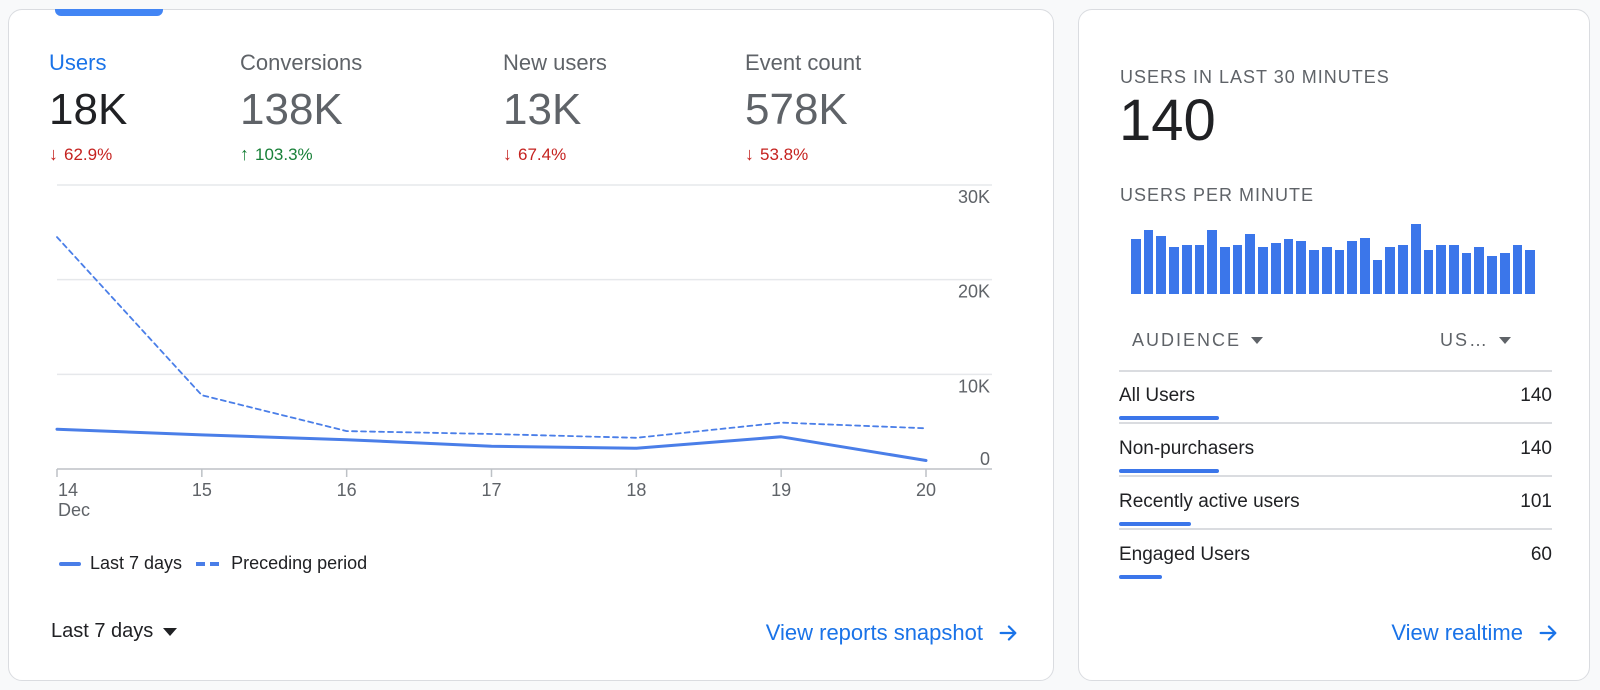  Describe the element at coordinates (209, 563) in the screenshot. I see `legend-dashed-swatch` at that location.